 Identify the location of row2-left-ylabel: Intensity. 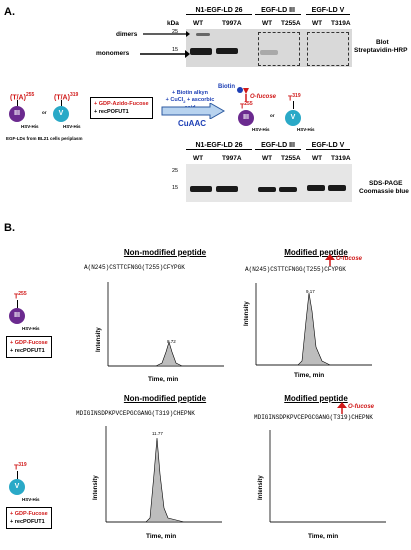
(96, 487).